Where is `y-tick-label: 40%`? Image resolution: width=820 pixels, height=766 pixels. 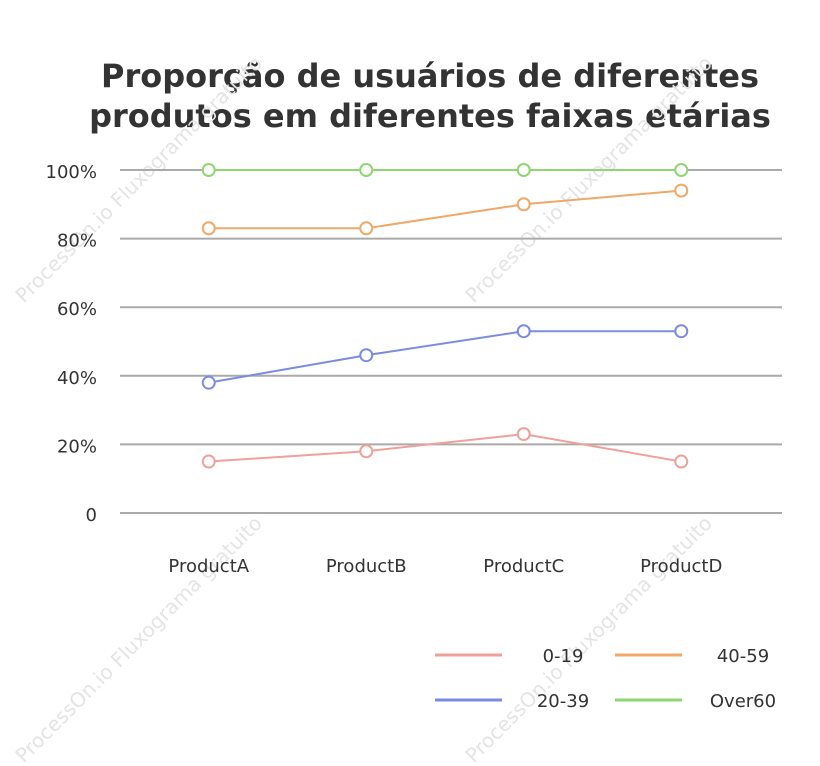 y-tick-label: 40% is located at coordinates (77, 378).